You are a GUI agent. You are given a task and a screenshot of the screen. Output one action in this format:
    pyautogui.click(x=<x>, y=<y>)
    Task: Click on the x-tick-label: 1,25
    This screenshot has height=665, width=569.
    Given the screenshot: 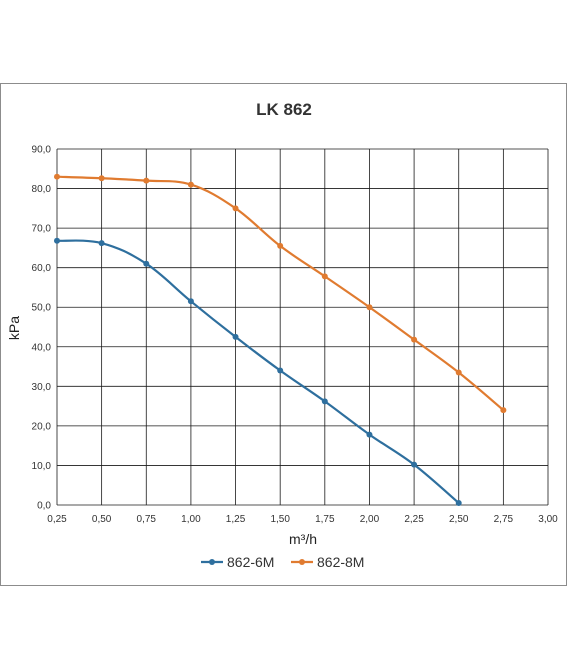 What is the action you would take?
    pyautogui.click(x=236, y=519)
    